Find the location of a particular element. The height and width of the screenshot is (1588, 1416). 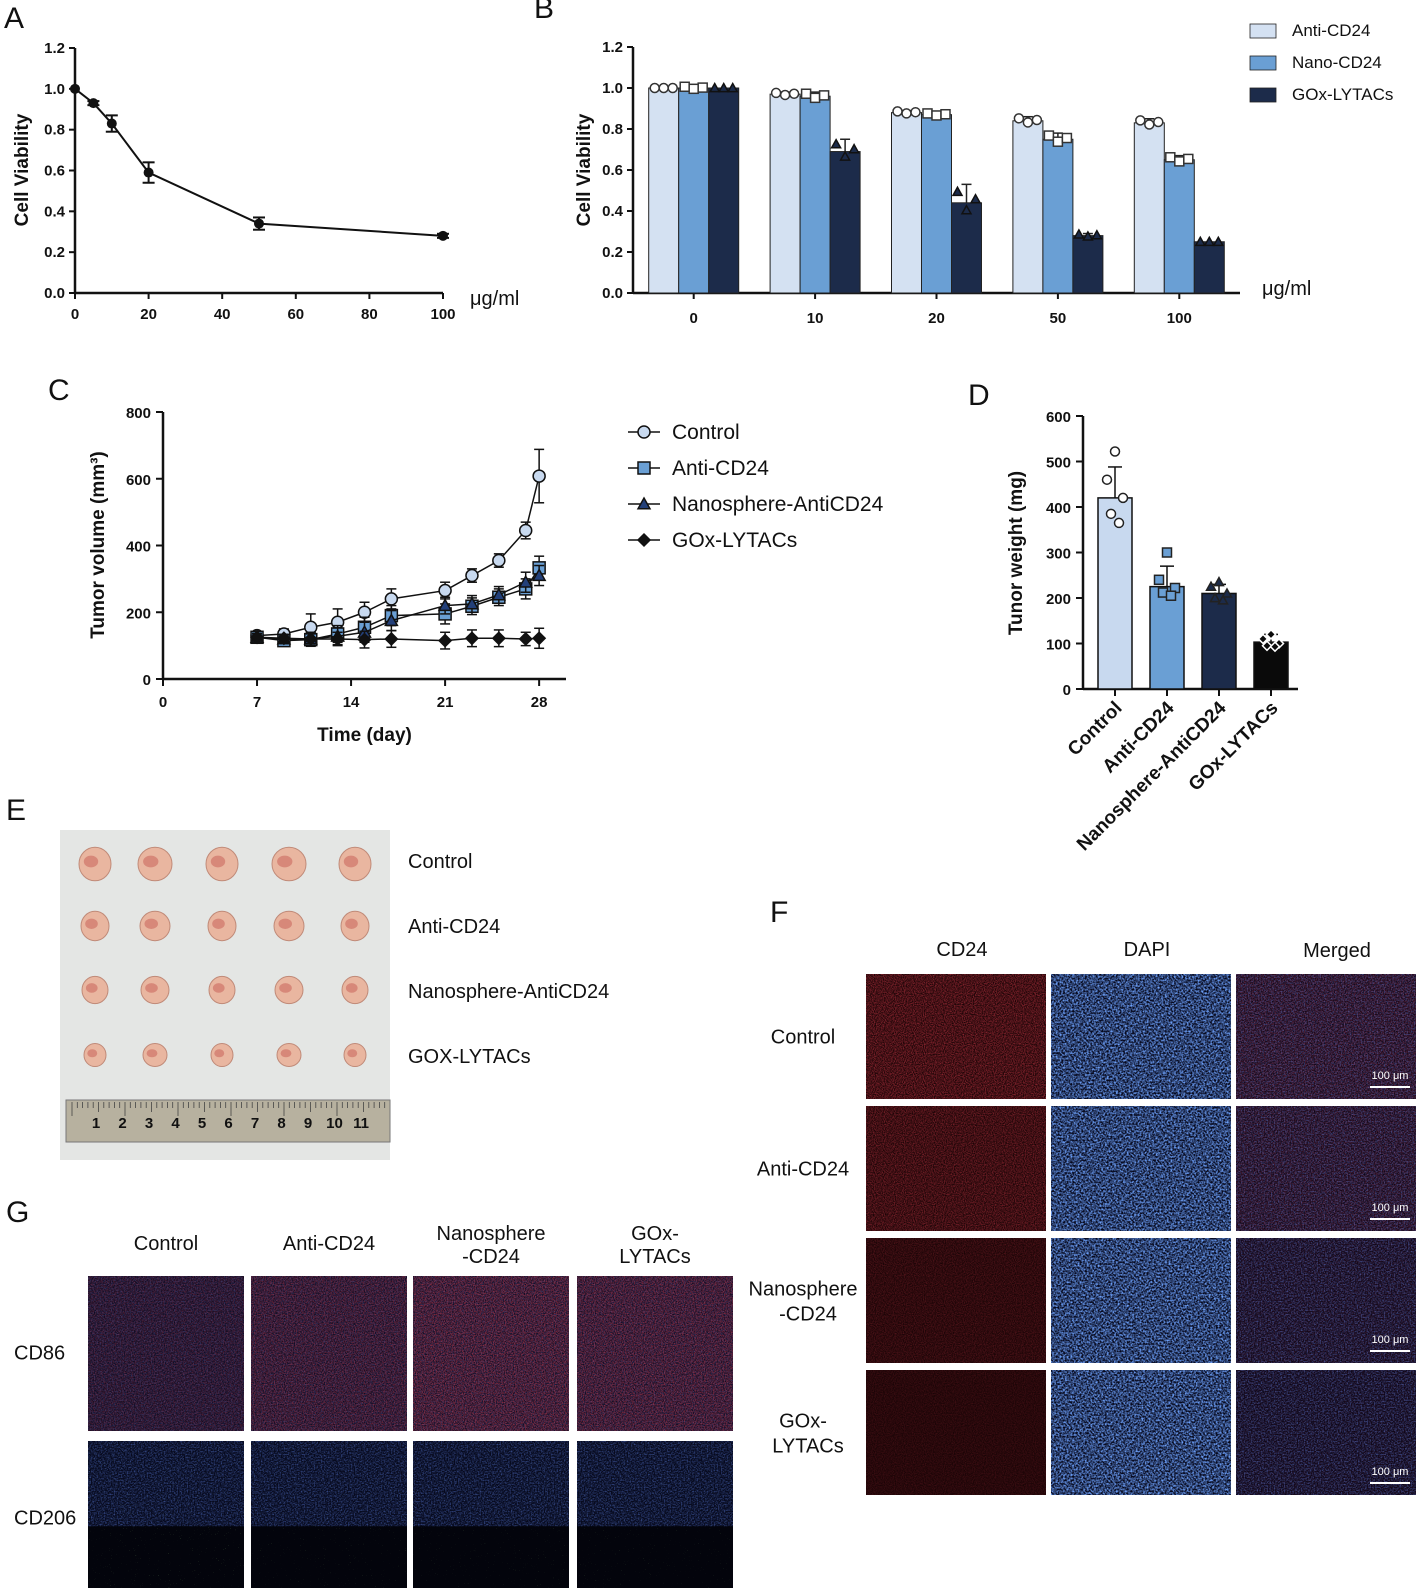

panel-label-c: C is located at coordinates (59, 390).